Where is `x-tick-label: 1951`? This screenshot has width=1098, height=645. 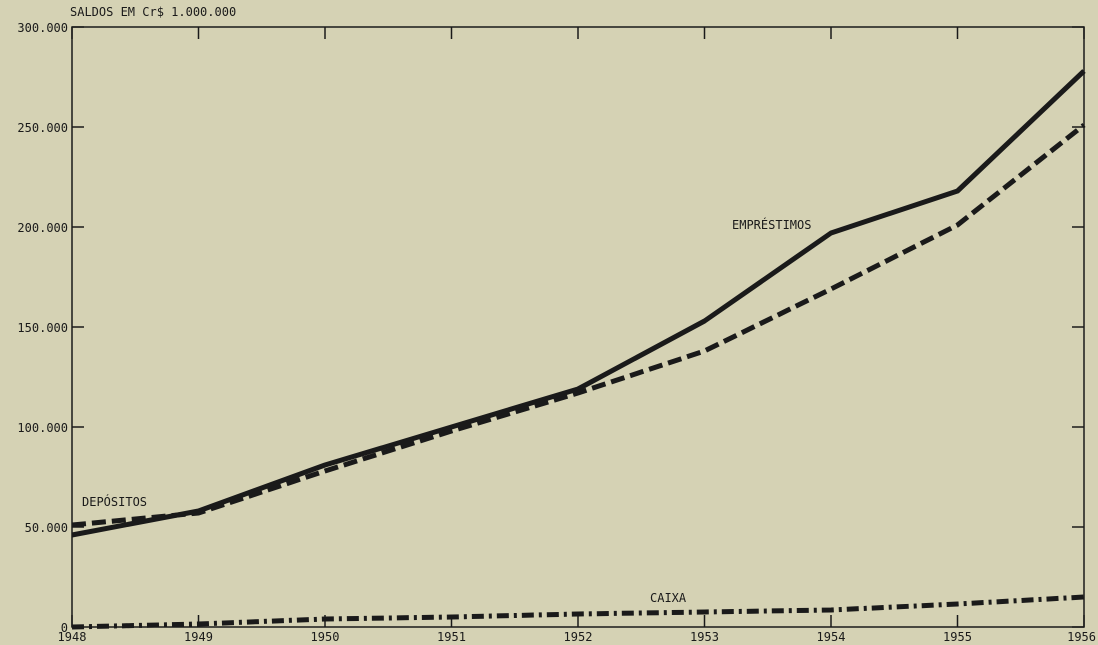
x-tick-label: 1951 is located at coordinates (451, 637).